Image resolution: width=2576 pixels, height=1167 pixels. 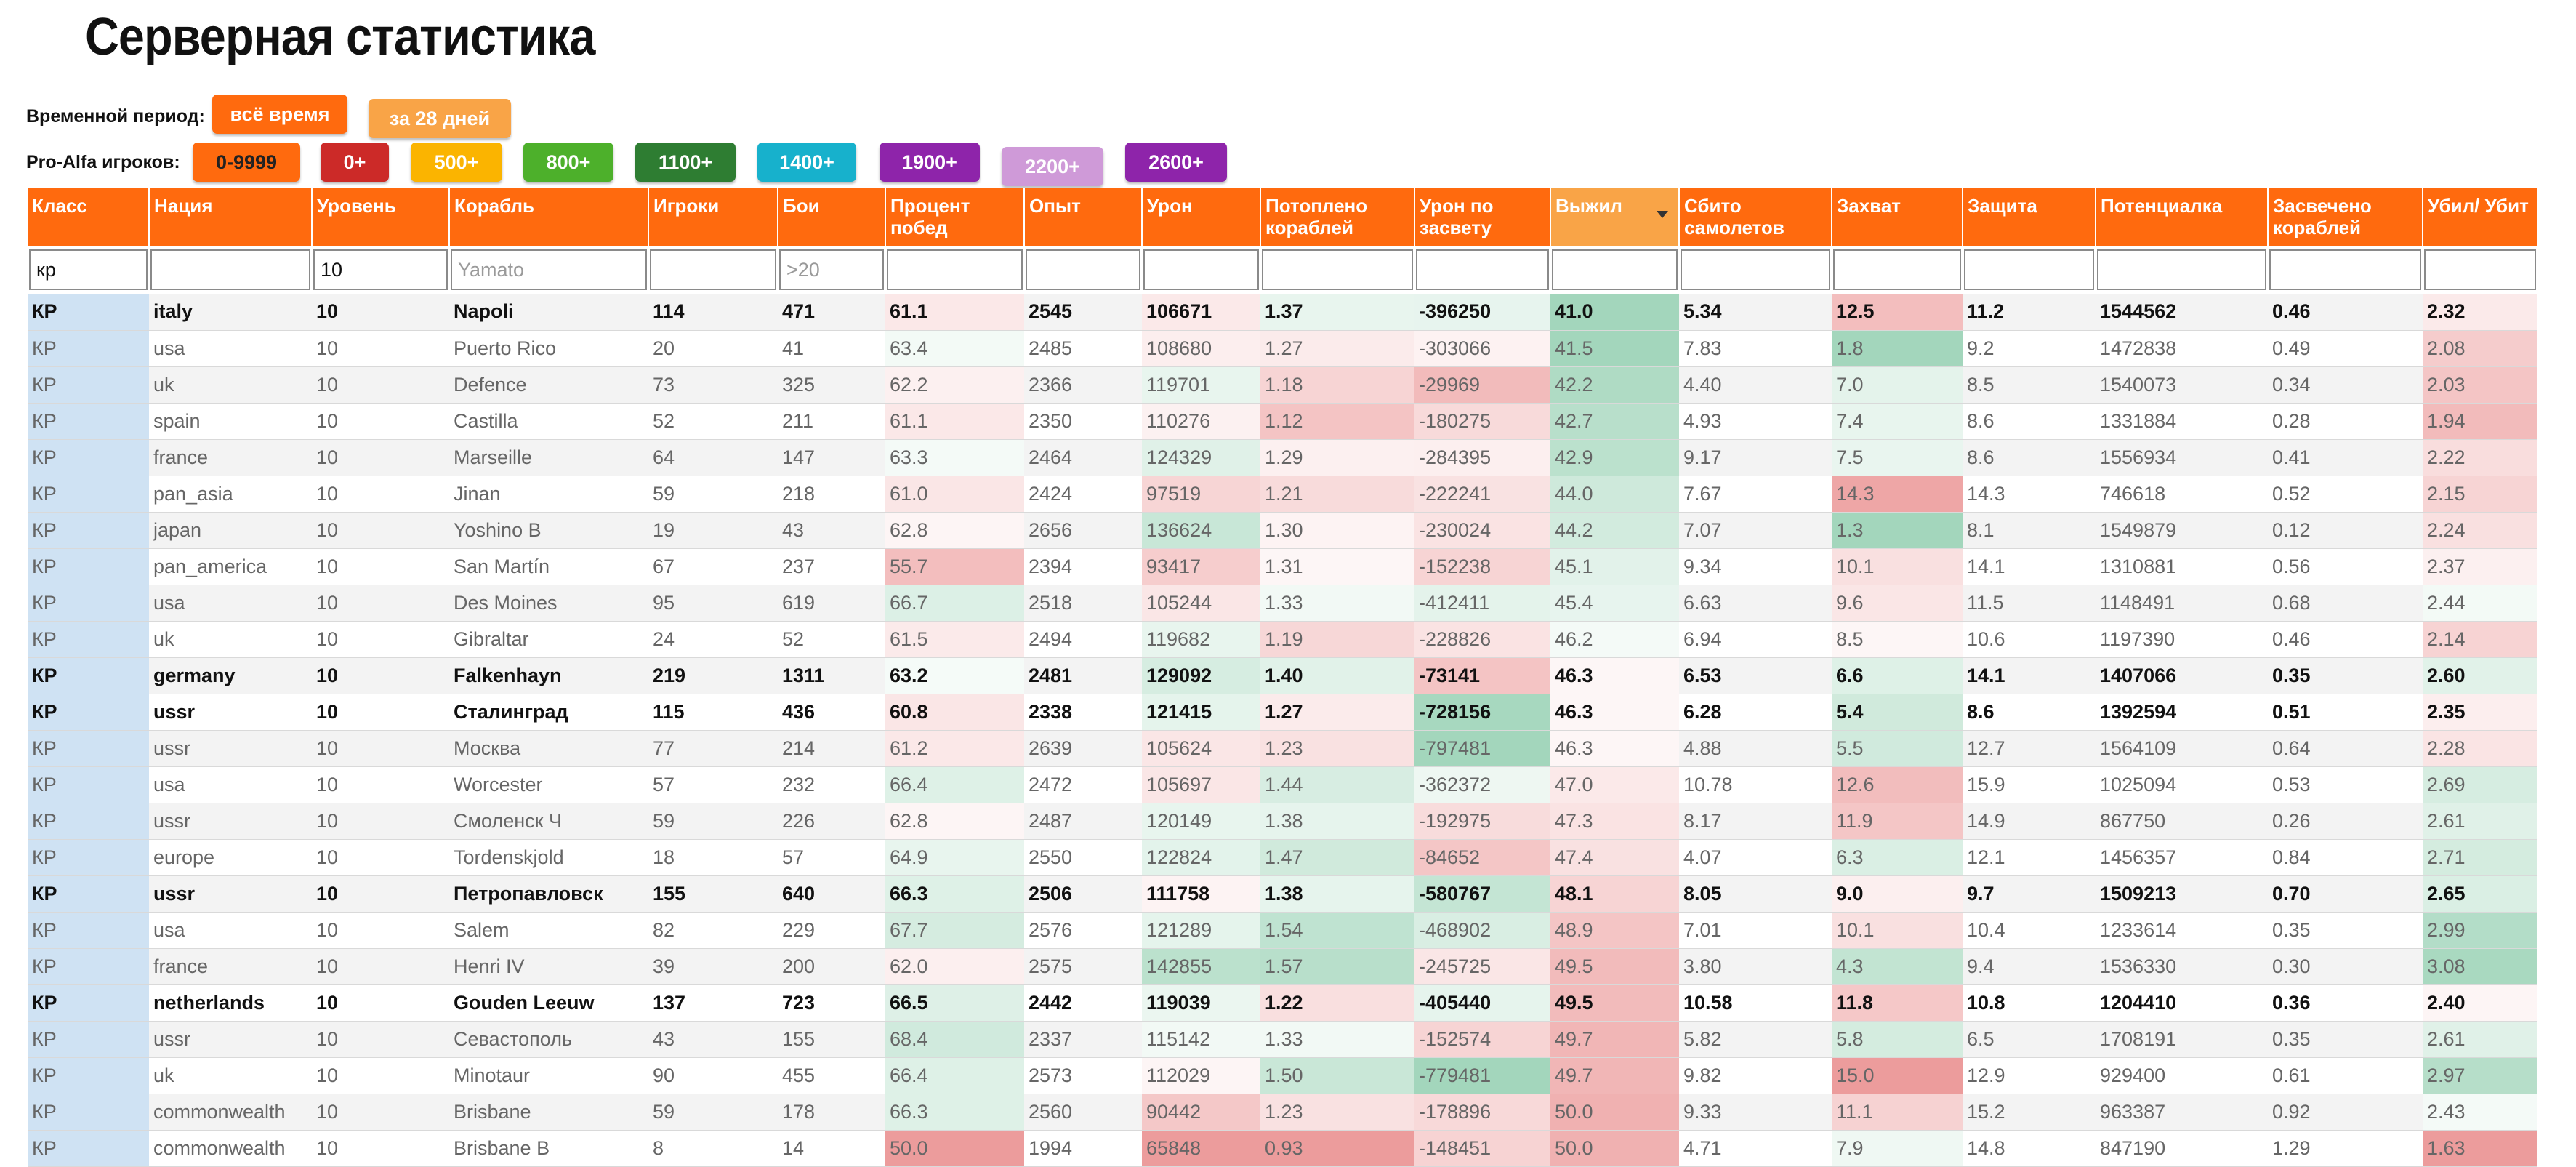 What do you see at coordinates (2029, 1003) in the screenshot?
I see `cell-defense: 10.8` at bounding box center [2029, 1003].